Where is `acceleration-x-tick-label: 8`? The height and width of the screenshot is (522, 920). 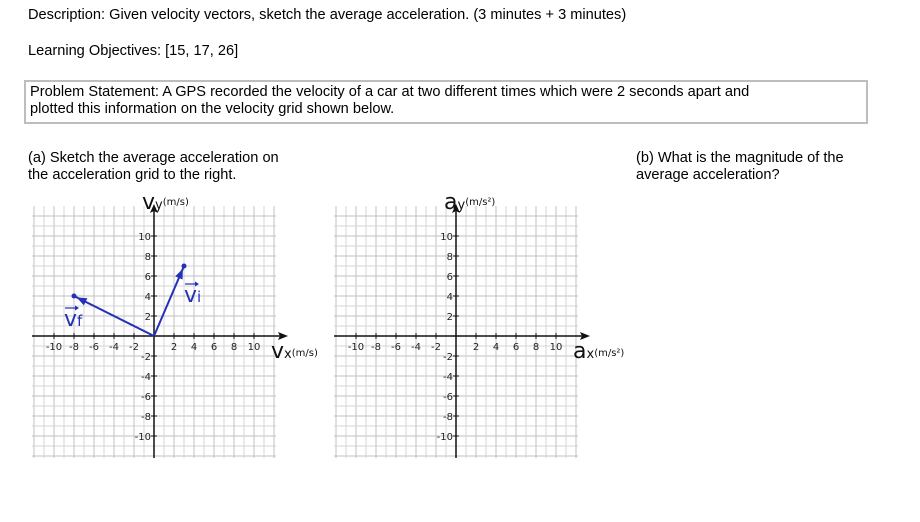
acceleration-x-tick-label: 8 is located at coordinates (536, 347).